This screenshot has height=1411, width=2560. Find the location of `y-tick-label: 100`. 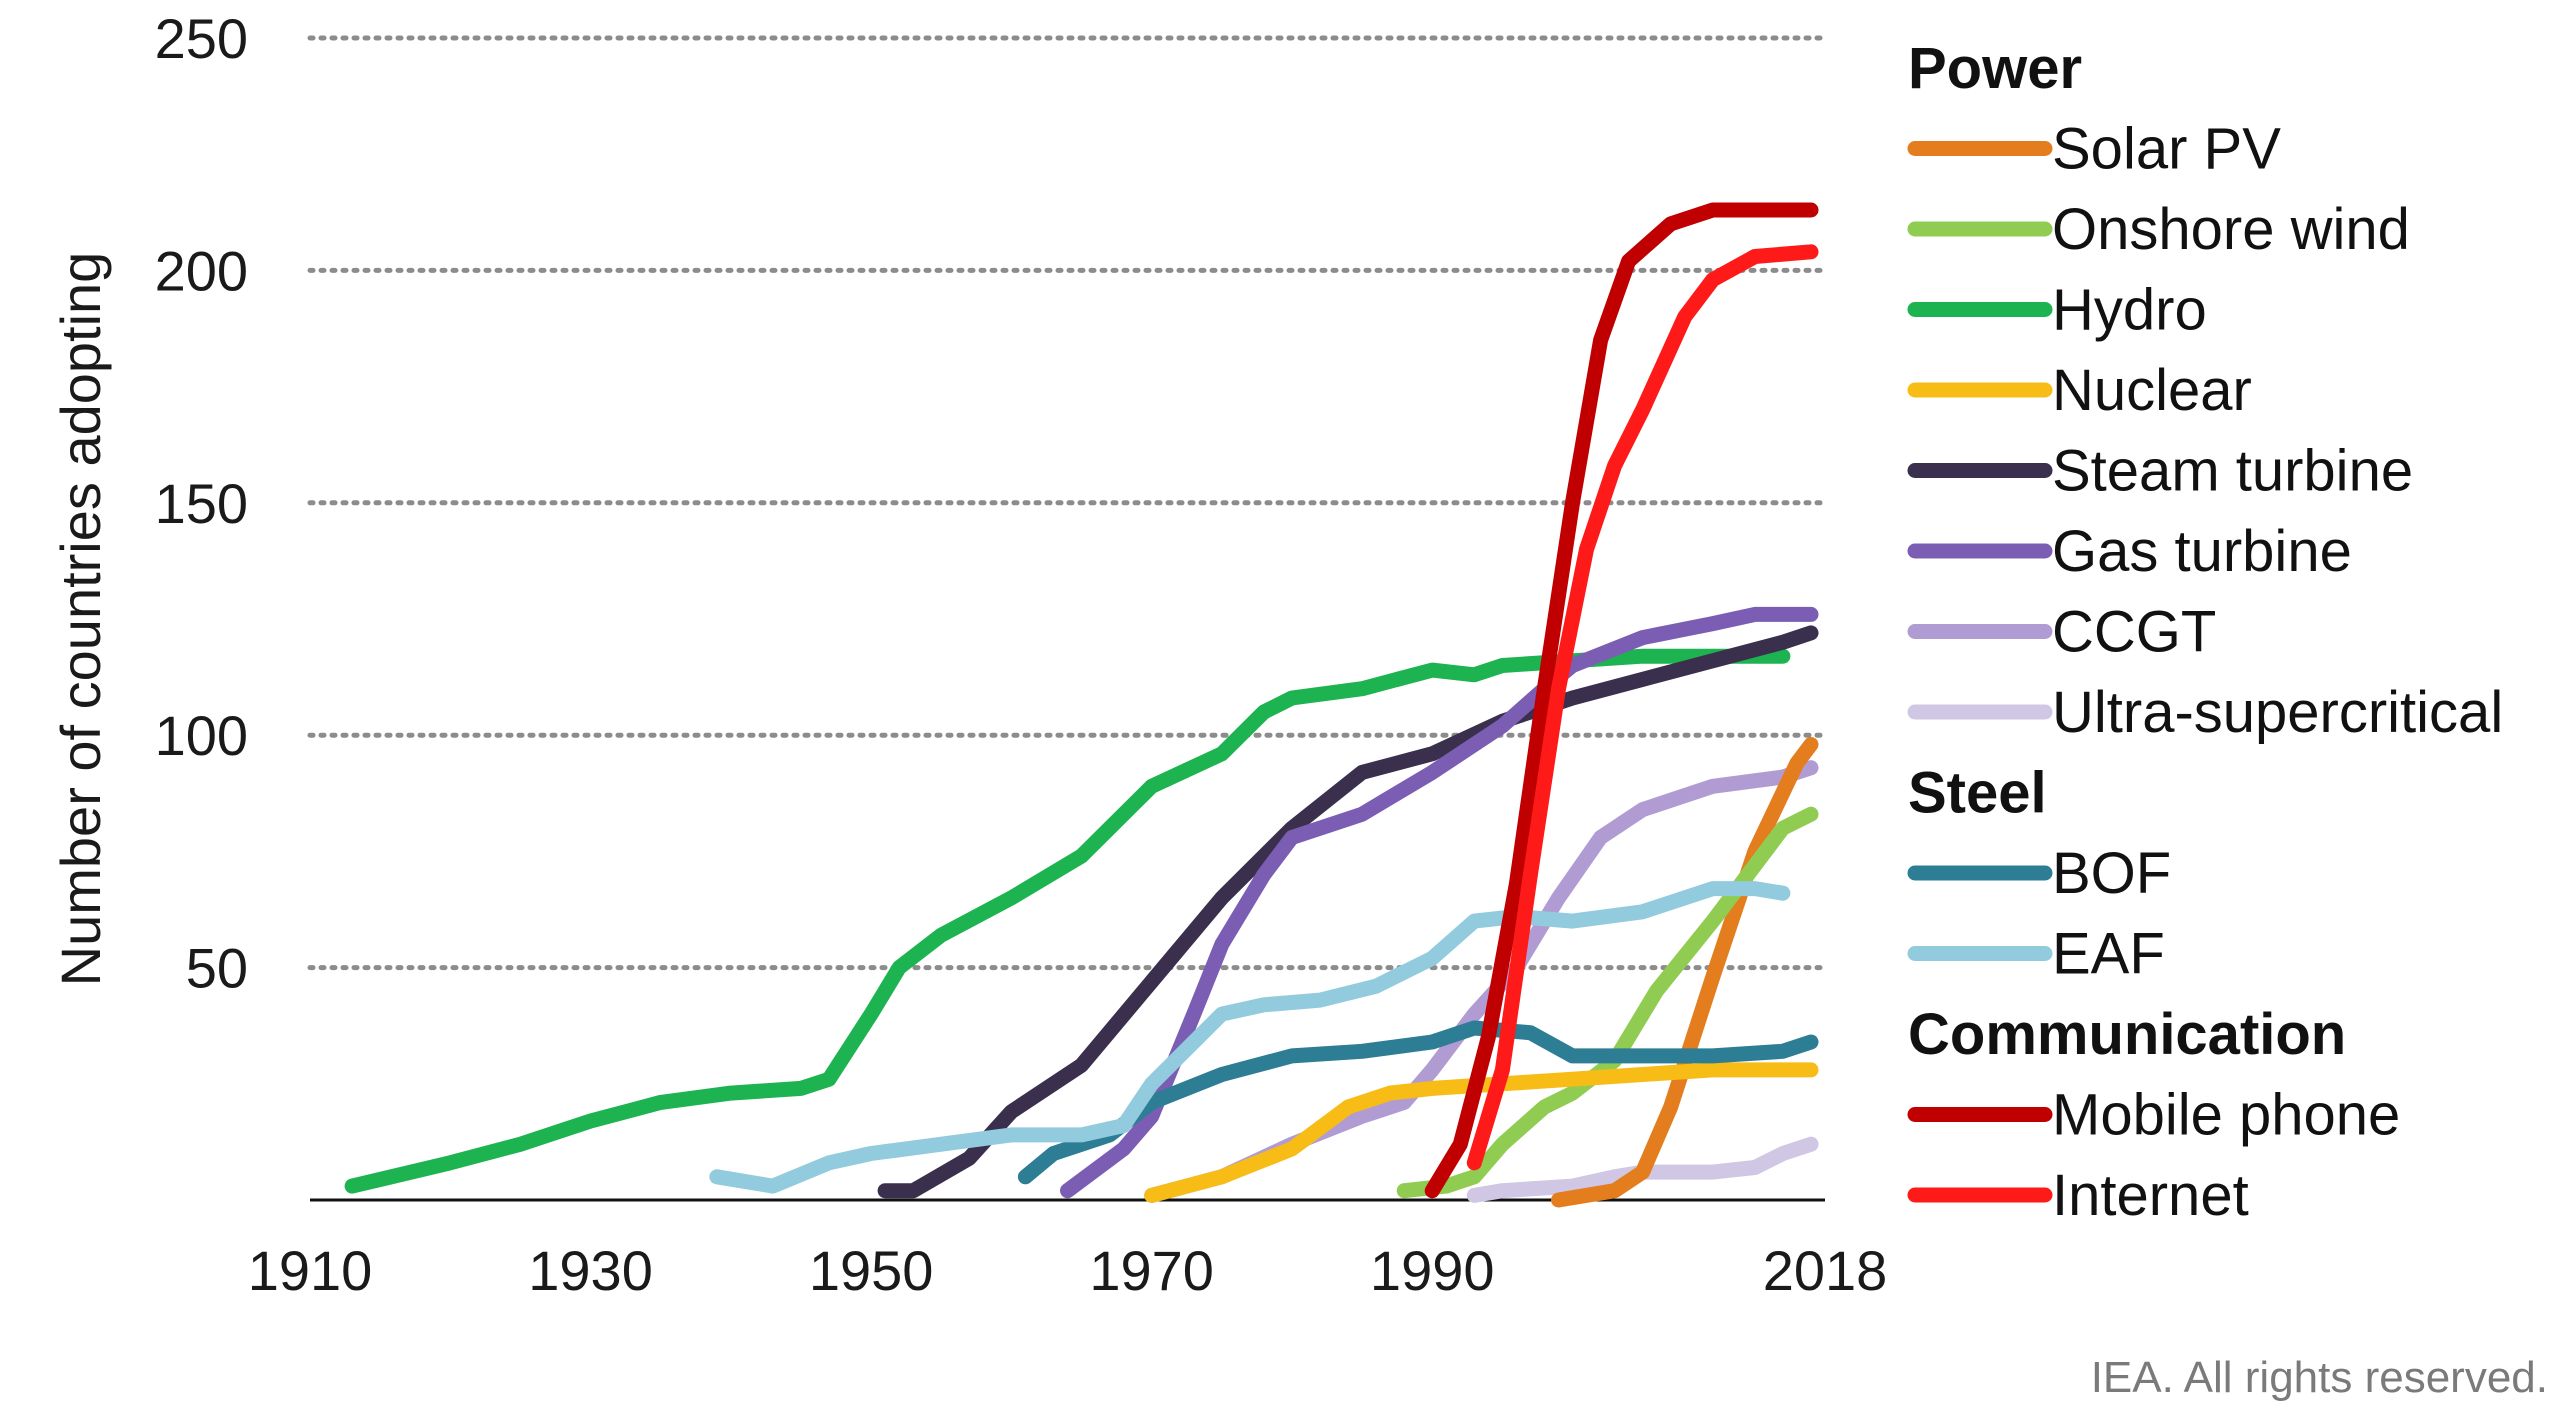

y-tick-label: 100 is located at coordinates (201, 735).